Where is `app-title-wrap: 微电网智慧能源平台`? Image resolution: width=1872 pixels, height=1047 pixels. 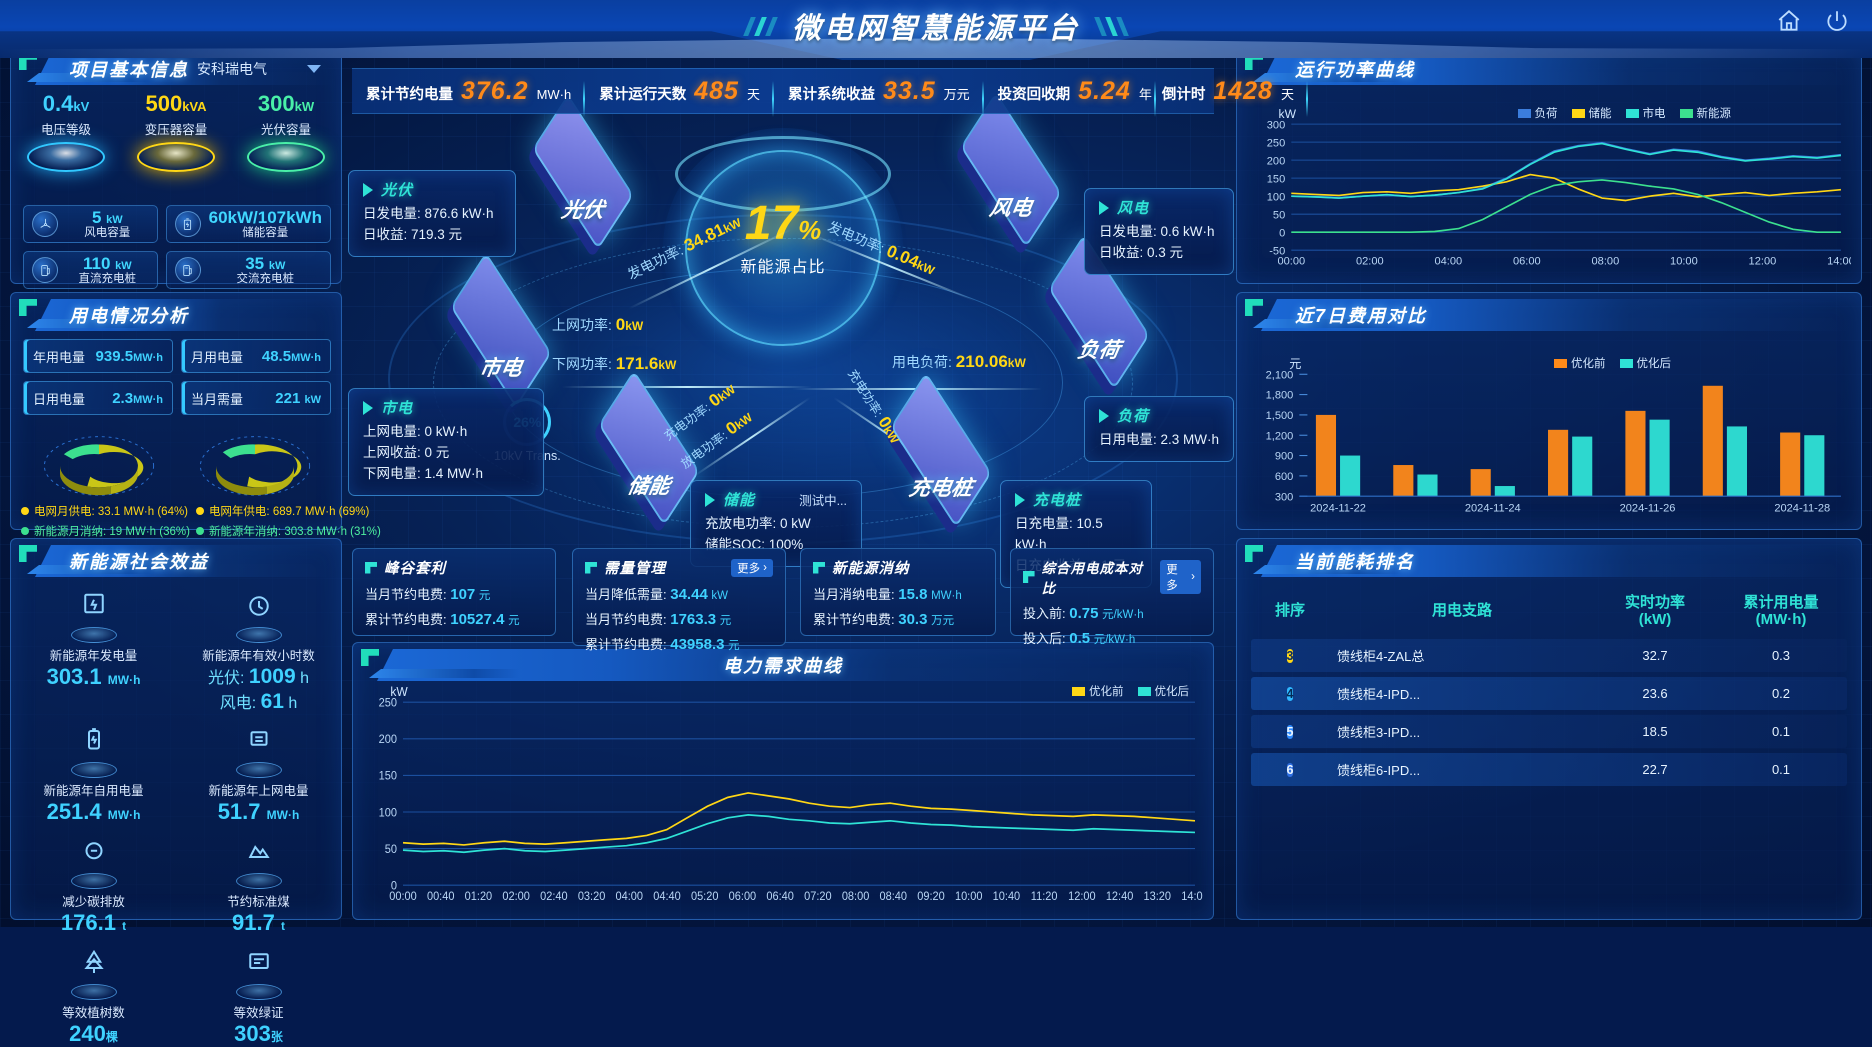 app-title-wrap: 微电网智慧能源平台 is located at coordinates (936, 26).